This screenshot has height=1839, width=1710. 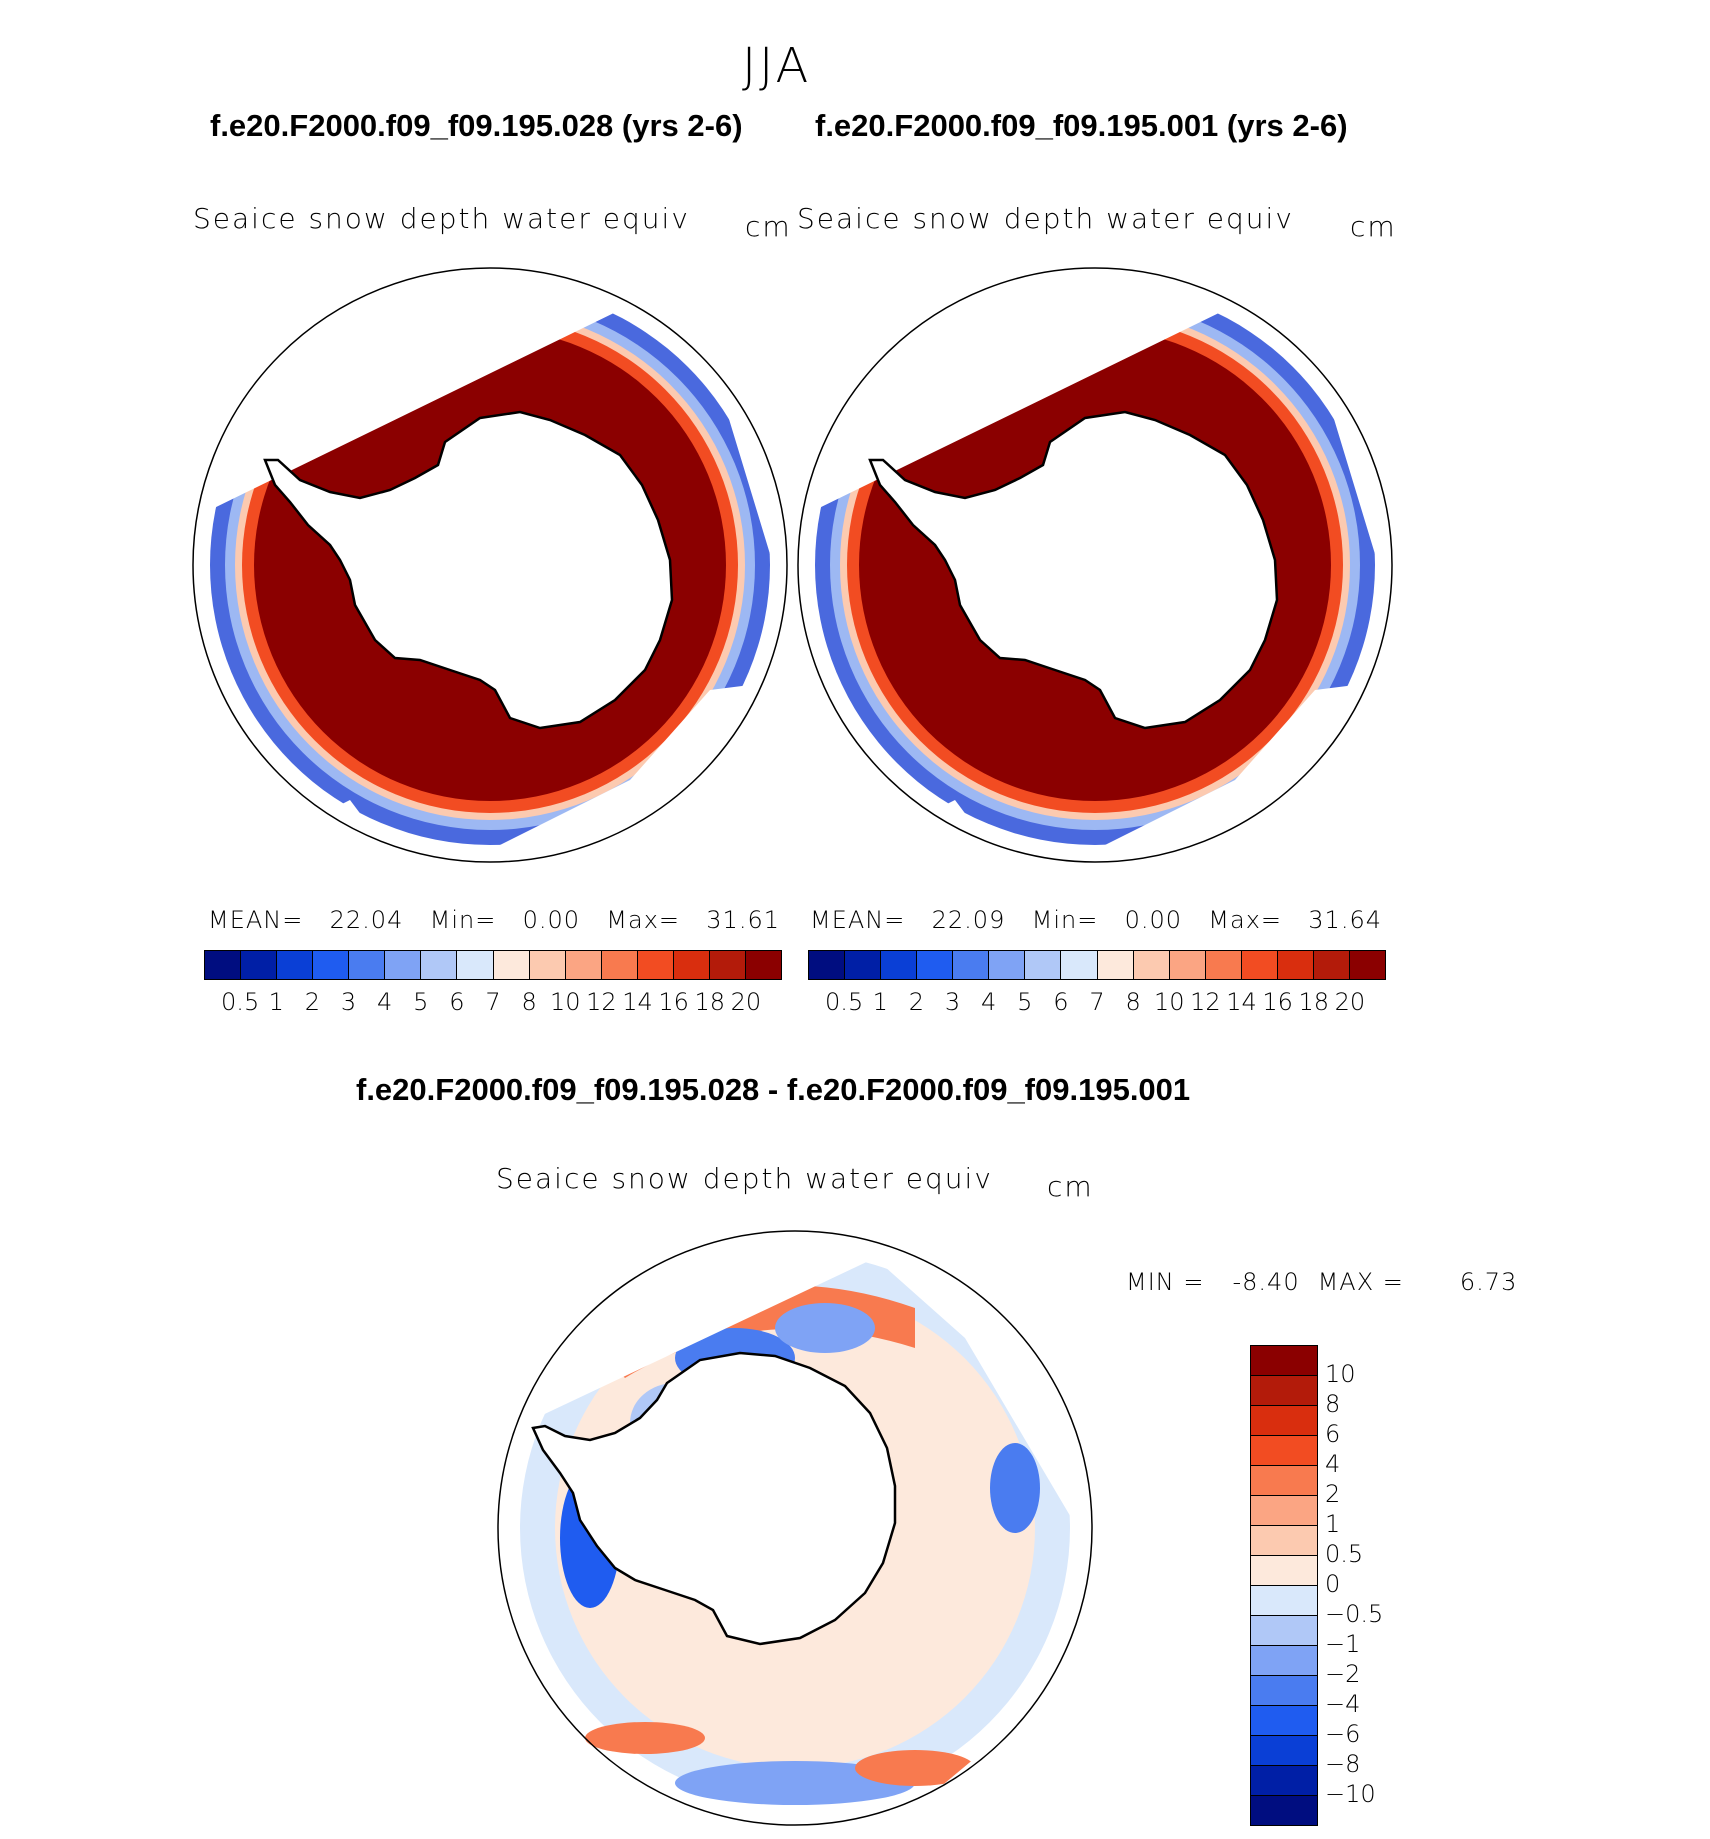 What do you see at coordinates (1343, 1764) in the screenshot?
I see `diff-colorbar-tick-label: −8` at bounding box center [1343, 1764].